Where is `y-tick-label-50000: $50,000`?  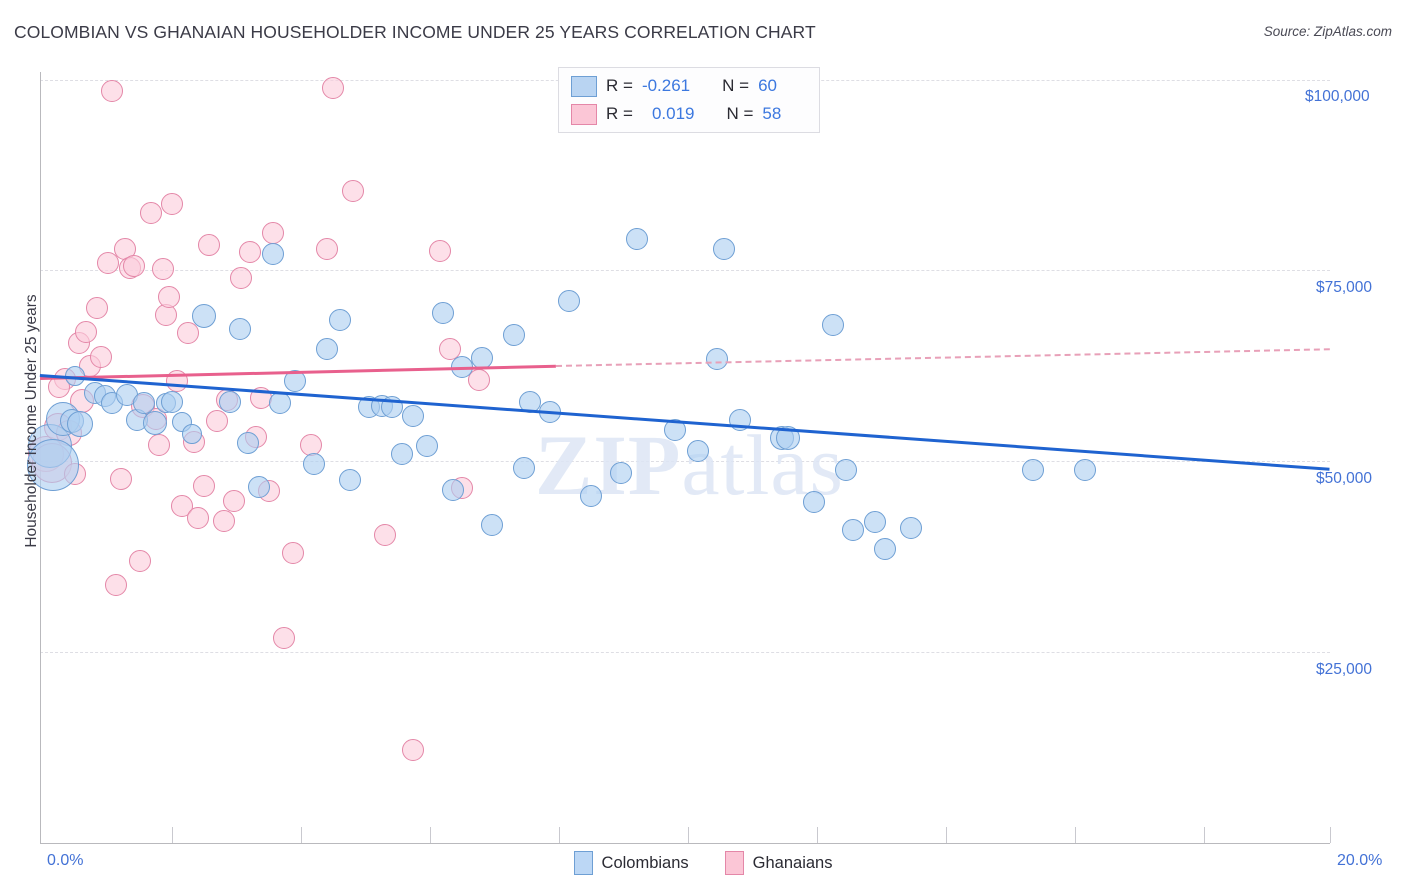
y-tick-label-50000: $50,000 is located at coordinates (1344, 478).